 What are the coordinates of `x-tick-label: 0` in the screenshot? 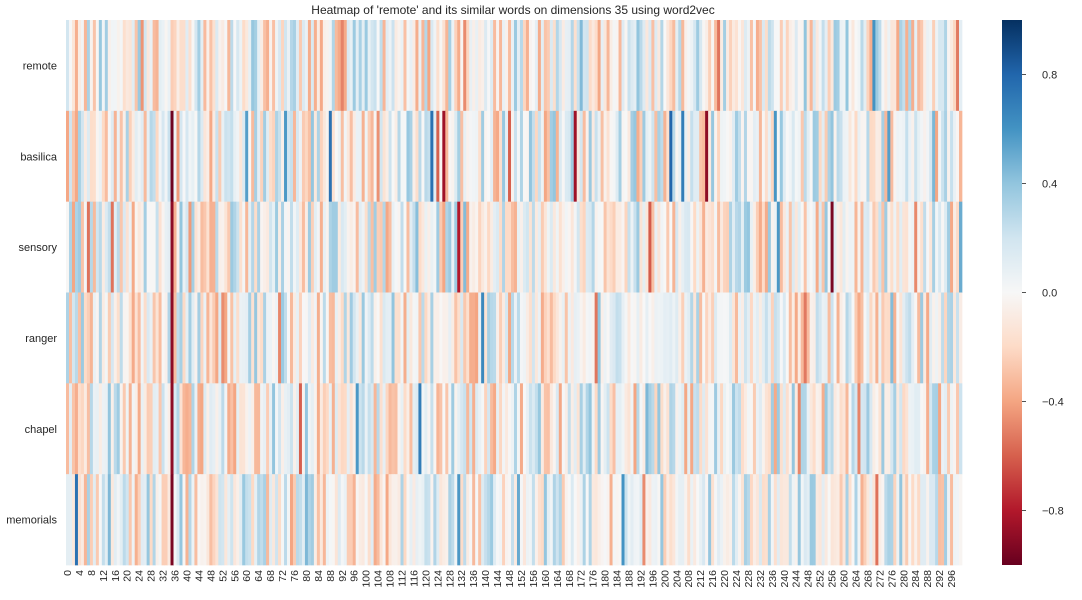 It's located at (68, 573).